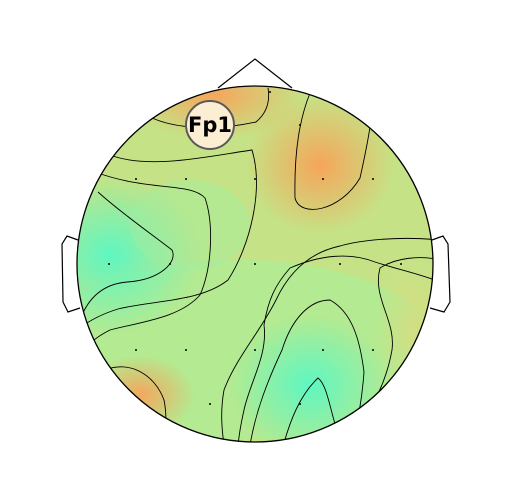 The width and height of the screenshot is (509, 483). Describe the element at coordinates (440, 274) in the screenshot. I see `right-ear-outline` at that location.